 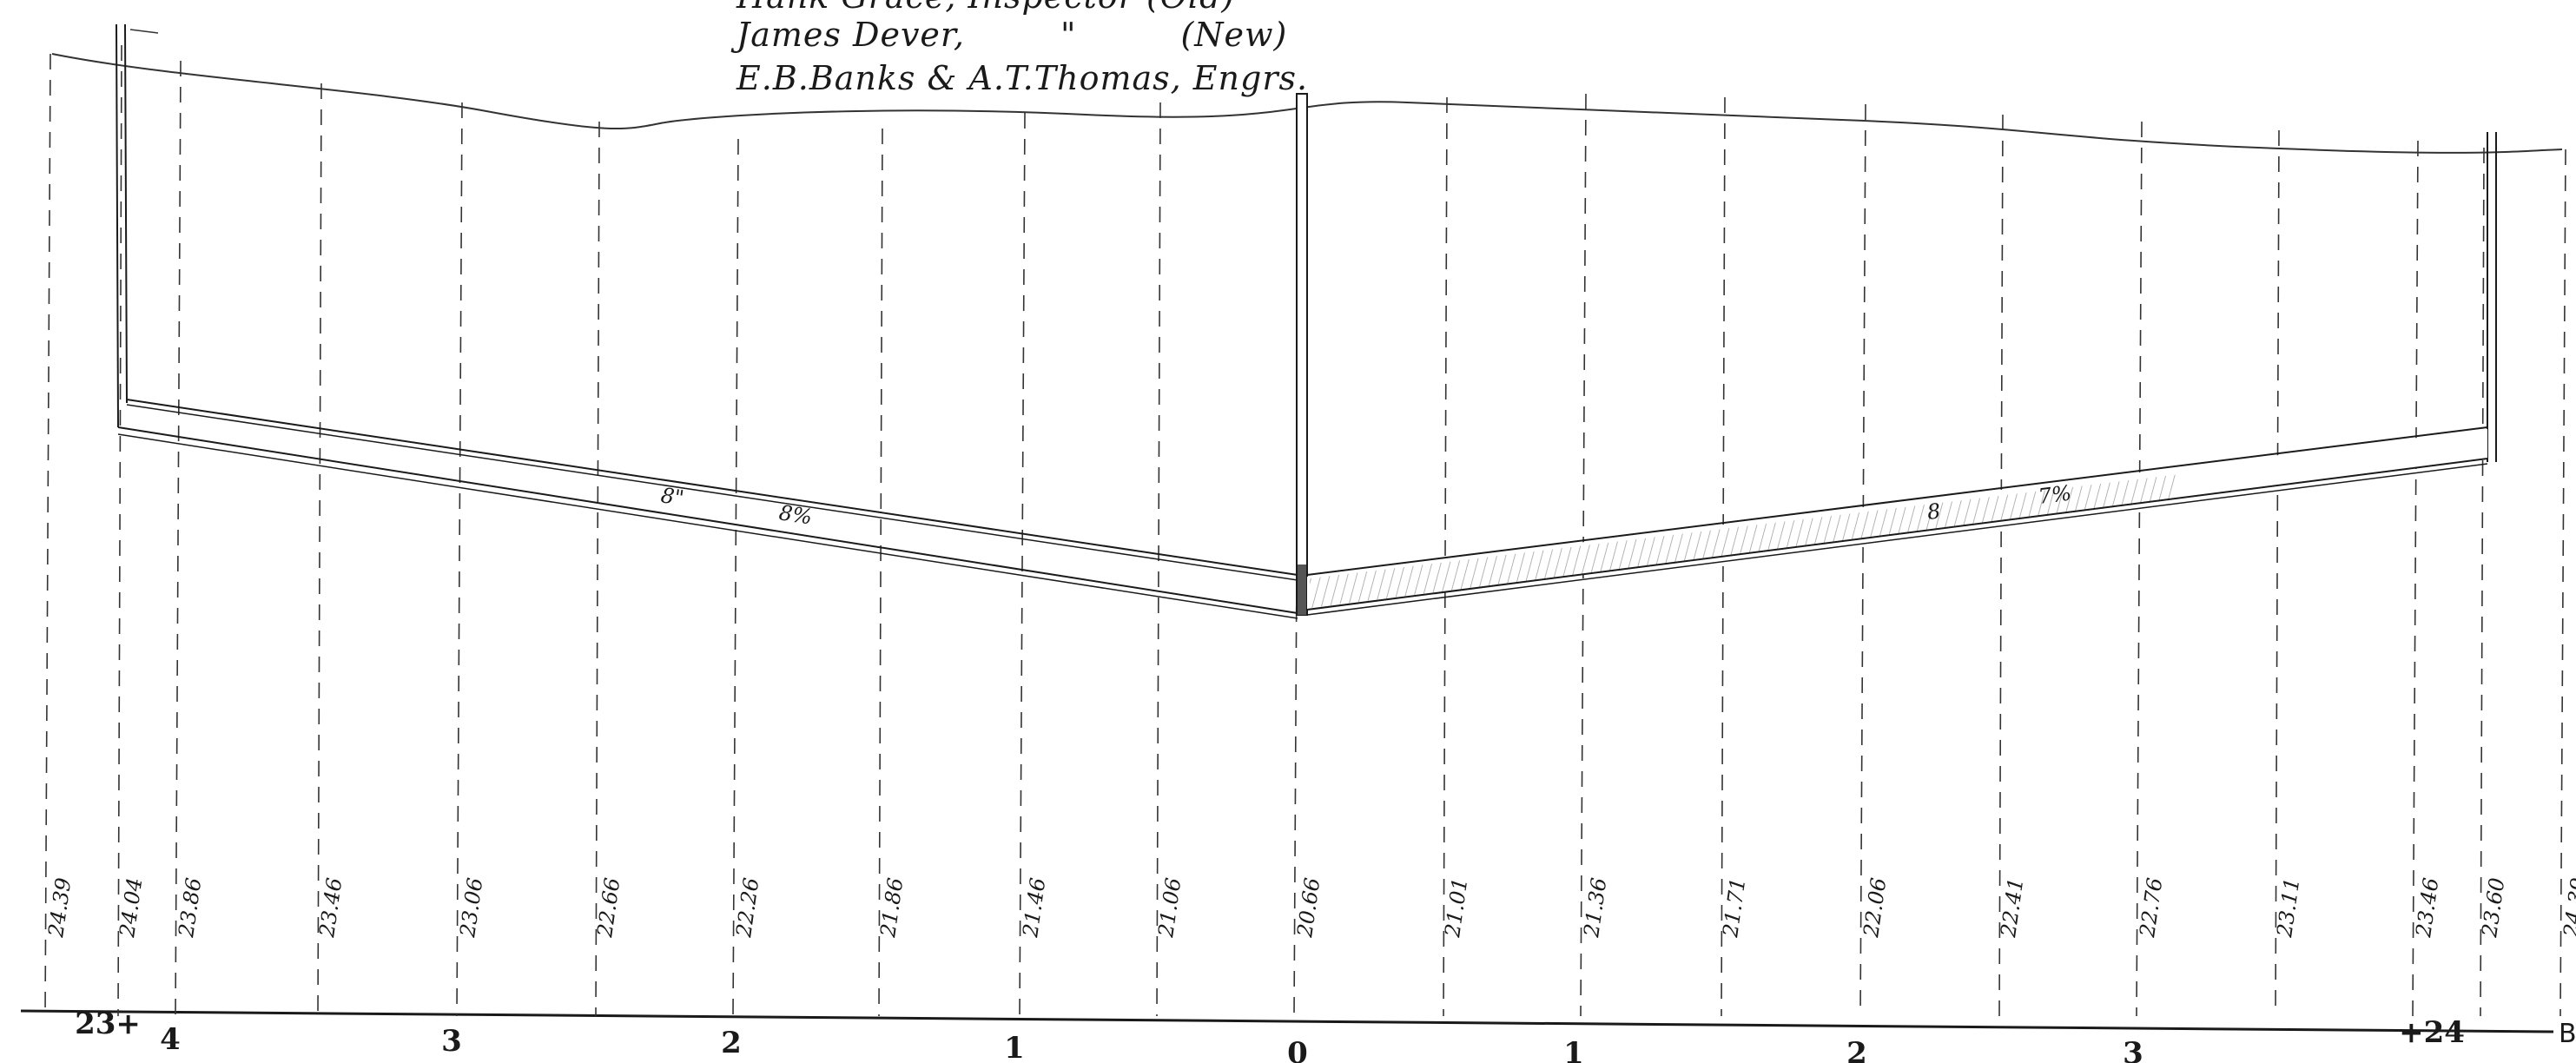 What do you see at coordinates (2288, 908) in the screenshot?
I see `elevation-label: 23.11` at bounding box center [2288, 908].